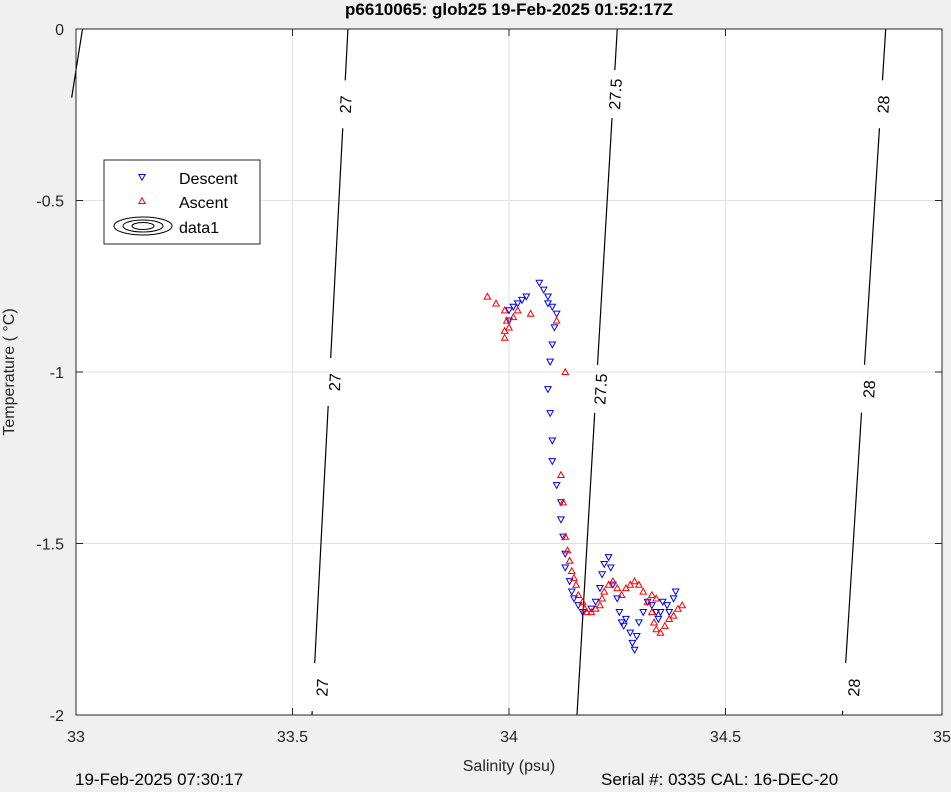  Describe the element at coordinates (292, 737) in the screenshot. I see `x-tick-label: 33.5` at that location.